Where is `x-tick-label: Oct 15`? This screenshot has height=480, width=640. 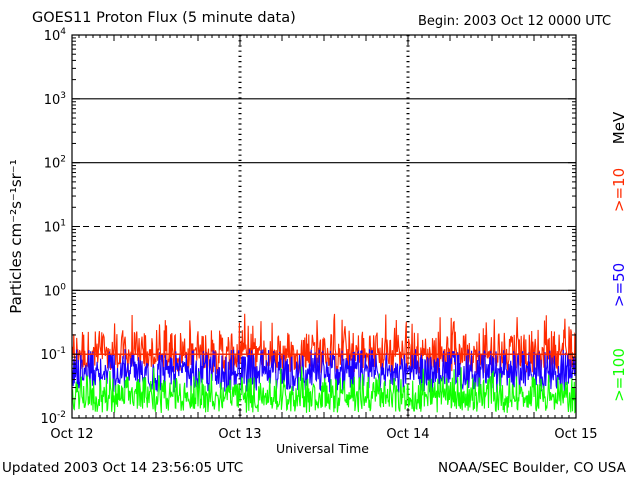 x-tick-label: Oct 15 is located at coordinates (575, 434).